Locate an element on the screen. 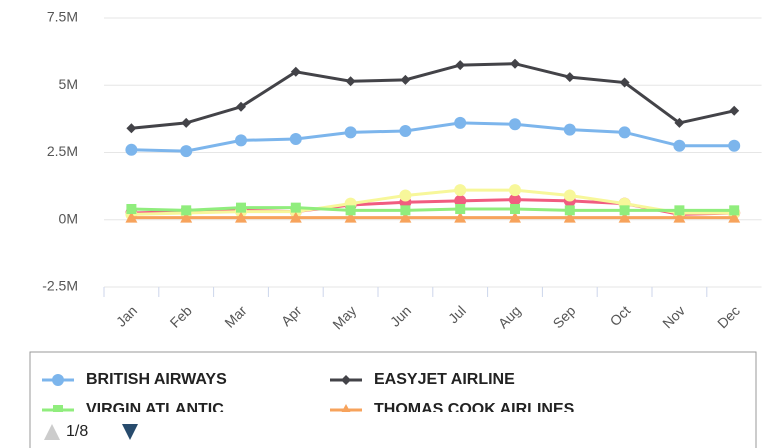 This screenshot has height=448, width=763. x-tick-label: May is located at coordinates (344, 317).